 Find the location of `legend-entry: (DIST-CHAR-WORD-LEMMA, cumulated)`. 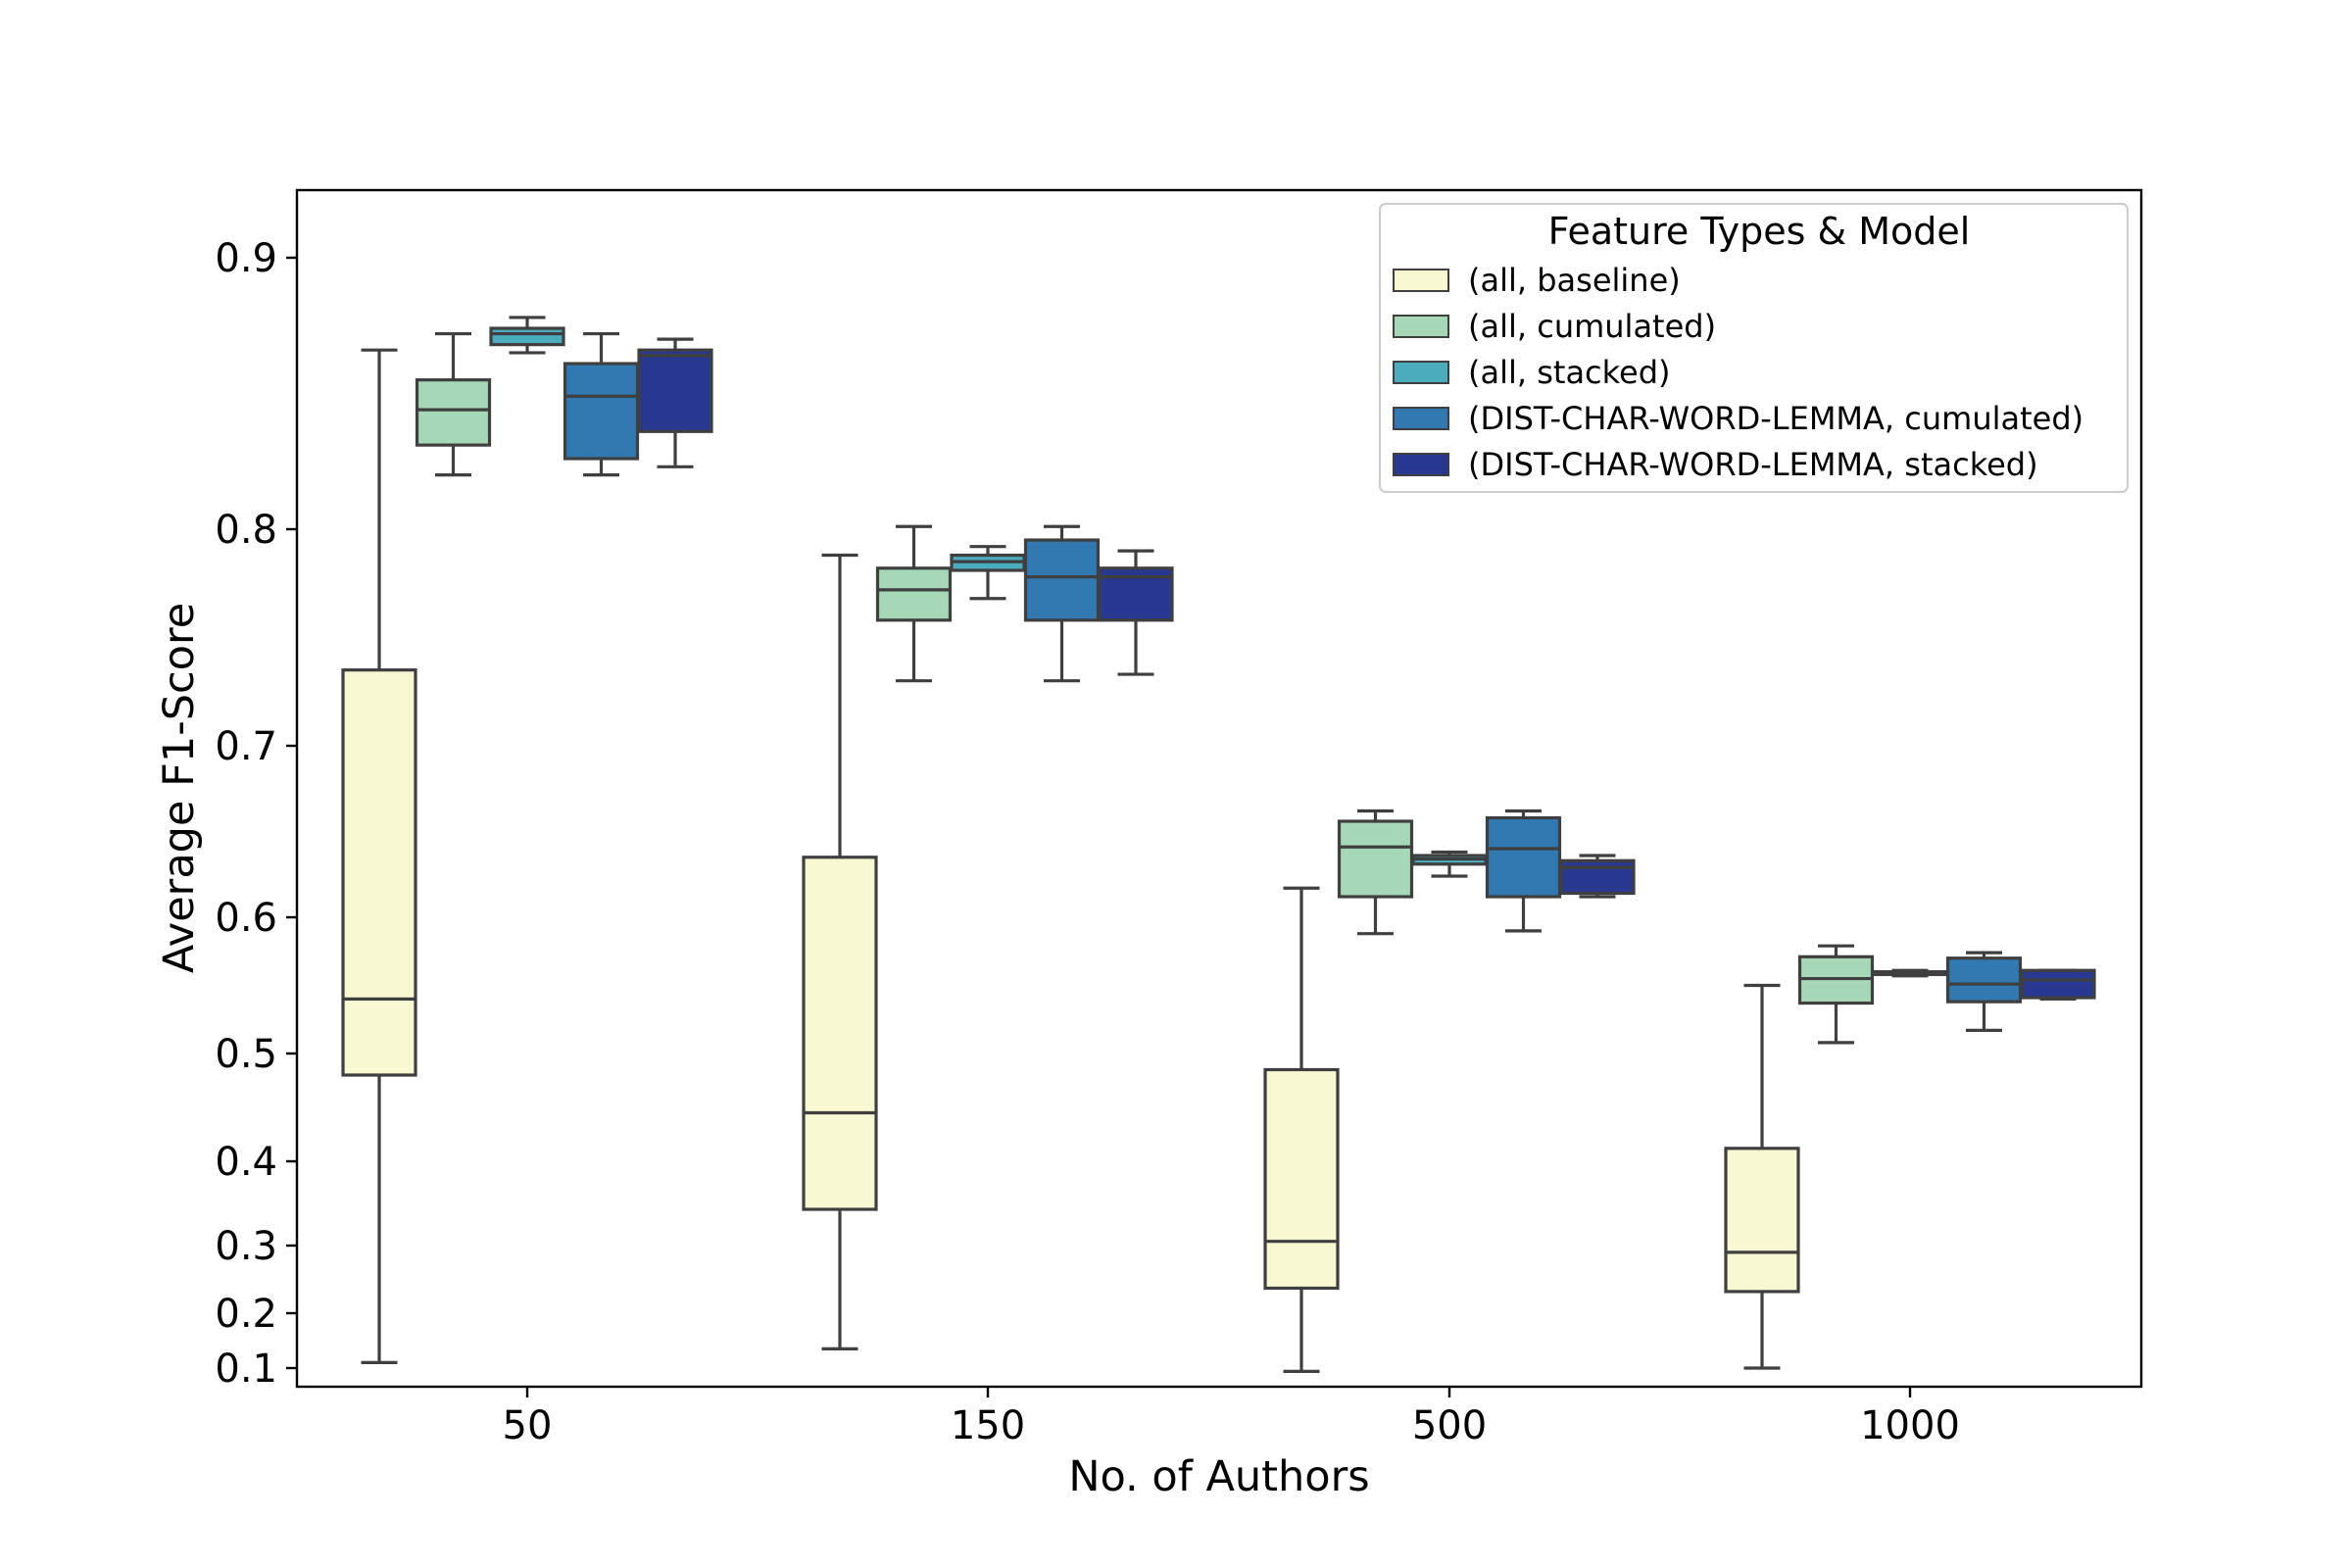

legend-entry: (DIST-CHAR-WORD-LEMMA, cumulated) is located at coordinates (1738, 418).